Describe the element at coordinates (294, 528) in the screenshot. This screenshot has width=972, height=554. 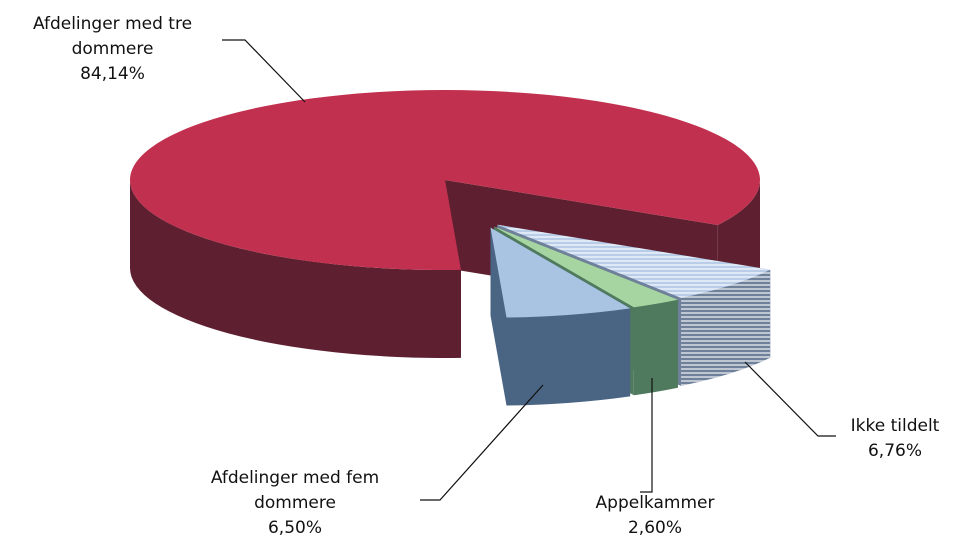
I see `value-label: 6,50%` at that location.